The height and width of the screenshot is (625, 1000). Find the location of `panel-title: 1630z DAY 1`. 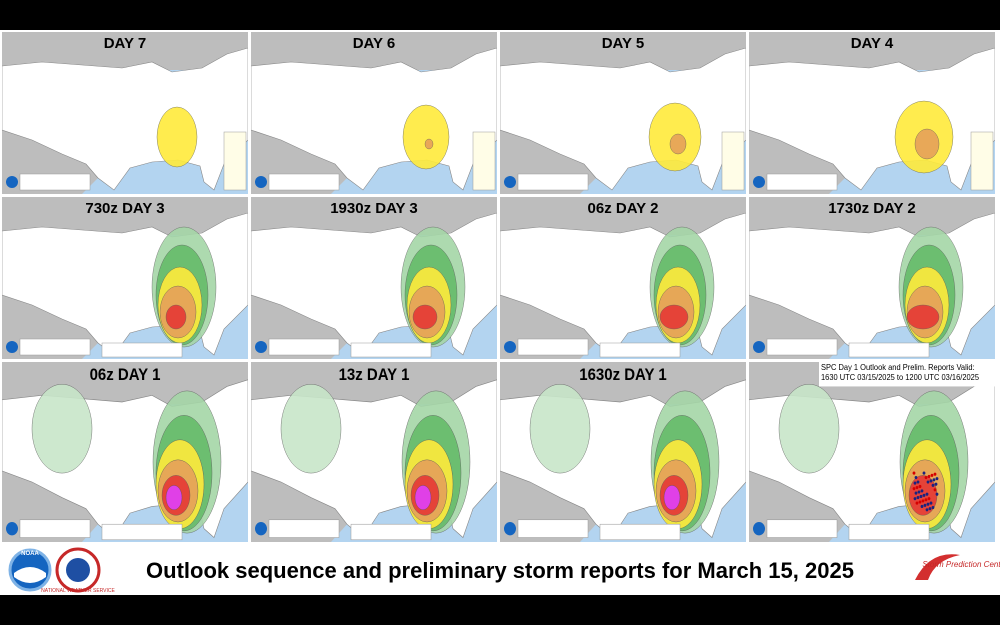

panel-title: 1630z DAY 1 is located at coordinates (623, 375).